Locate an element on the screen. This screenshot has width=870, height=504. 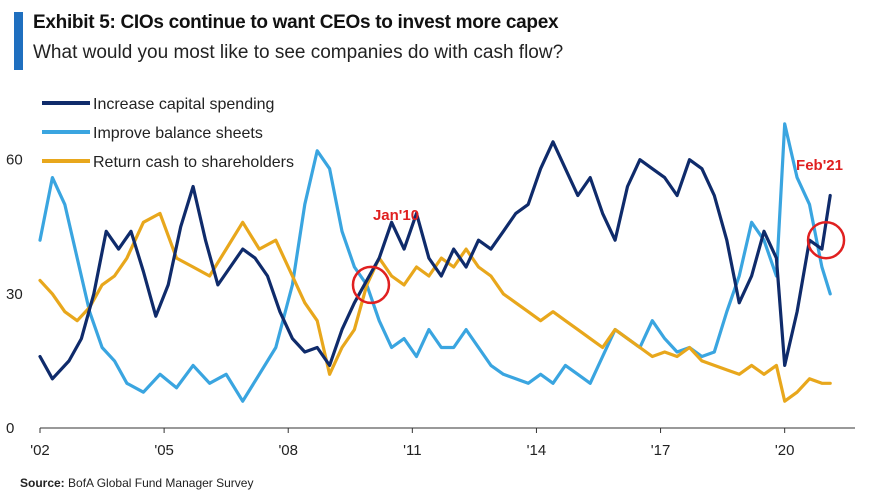
annotation-label: Feb'21 is located at coordinates (819, 165).